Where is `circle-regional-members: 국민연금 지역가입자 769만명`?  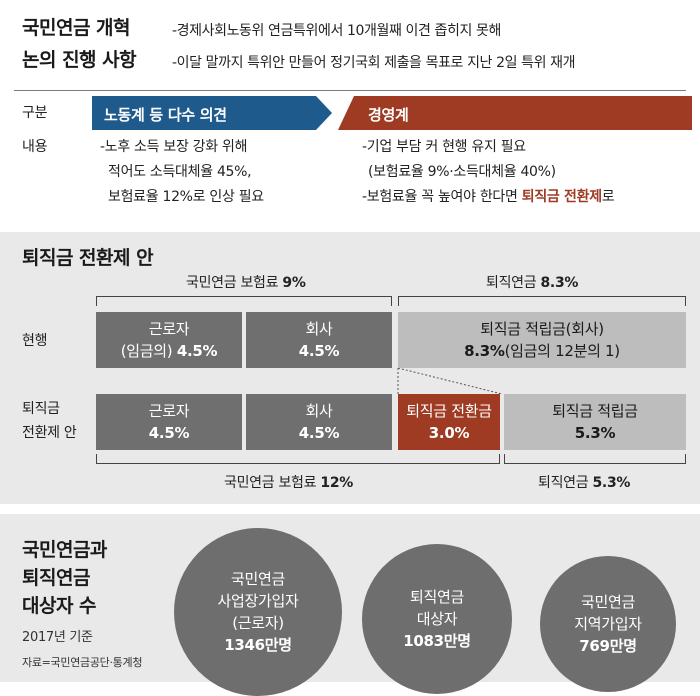
circle-regional-members: 국민연금 지역가입자 769만명 is located at coordinates (608, 624).